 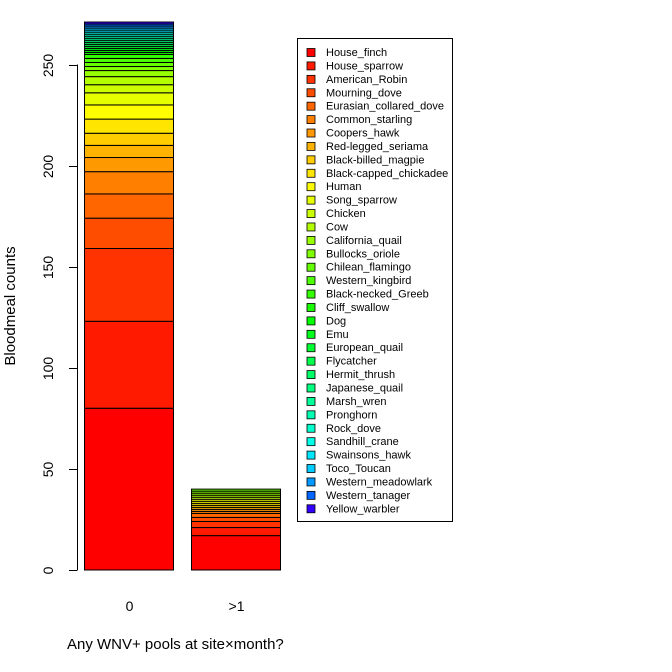 I want to click on legend-label: Black-capped_chickadee, so click(x=387, y=174).